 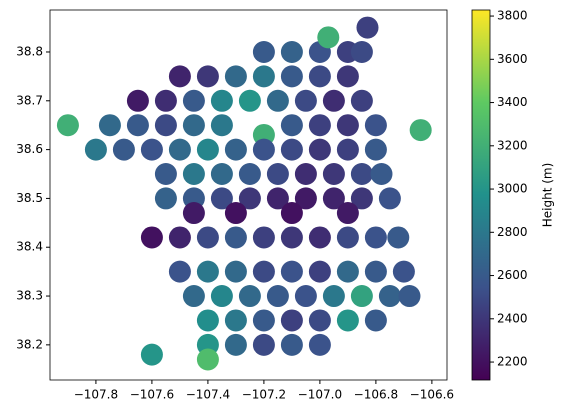 I want to click on colorbar-tick-label: 3200, so click(x=512, y=145).